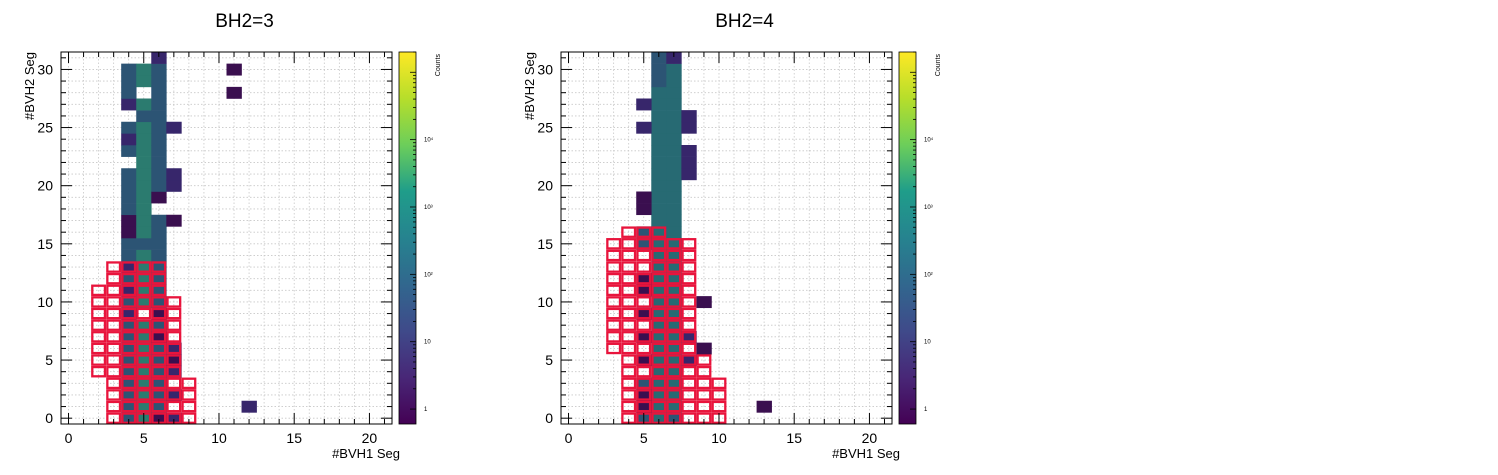 Image resolution: width=1498 pixels, height=475 pixels. Describe the element at coordinates (913, 230) in the screenshot. I see `color-scale-ticks` at that location.